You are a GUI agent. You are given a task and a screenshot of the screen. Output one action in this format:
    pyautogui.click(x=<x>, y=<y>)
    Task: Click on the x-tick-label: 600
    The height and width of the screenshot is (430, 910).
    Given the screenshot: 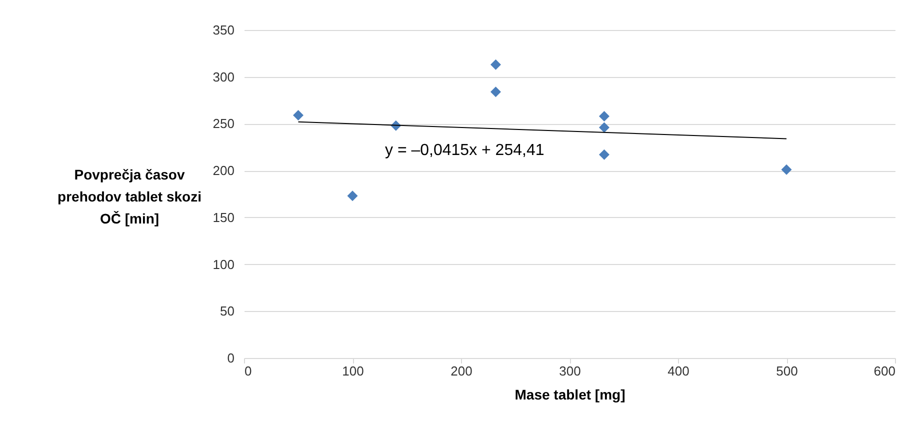 What is the action you would take?
    pyautogui.click(x=885, y=371)
    